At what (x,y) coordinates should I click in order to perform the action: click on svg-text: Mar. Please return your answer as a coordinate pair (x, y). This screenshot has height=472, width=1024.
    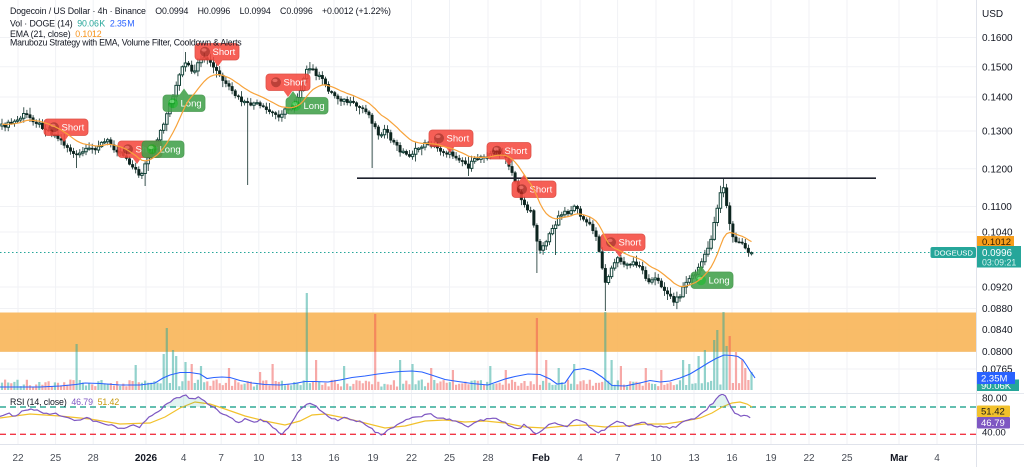
    Looking at the image, I should click on (899, 458).